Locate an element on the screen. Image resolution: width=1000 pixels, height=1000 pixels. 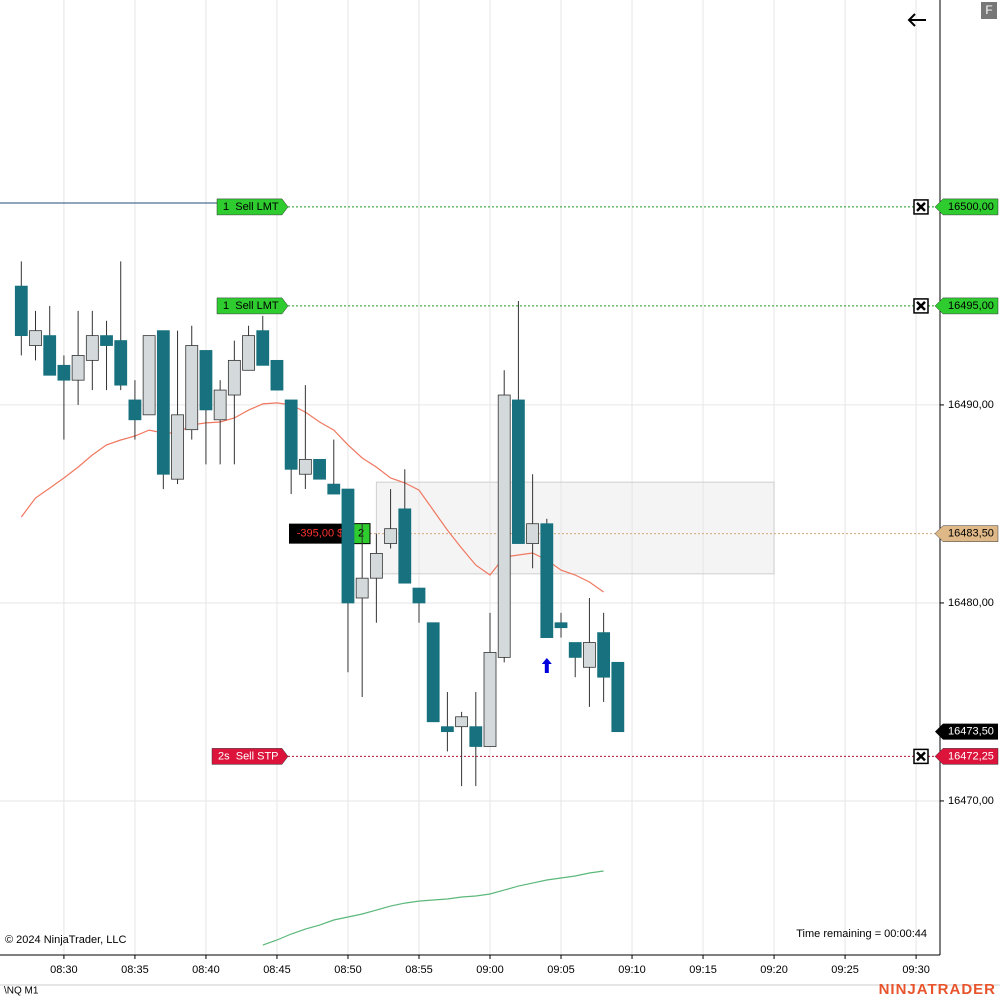
order-tag-label: 2s Sell STP is located at coordinates (248, 756).